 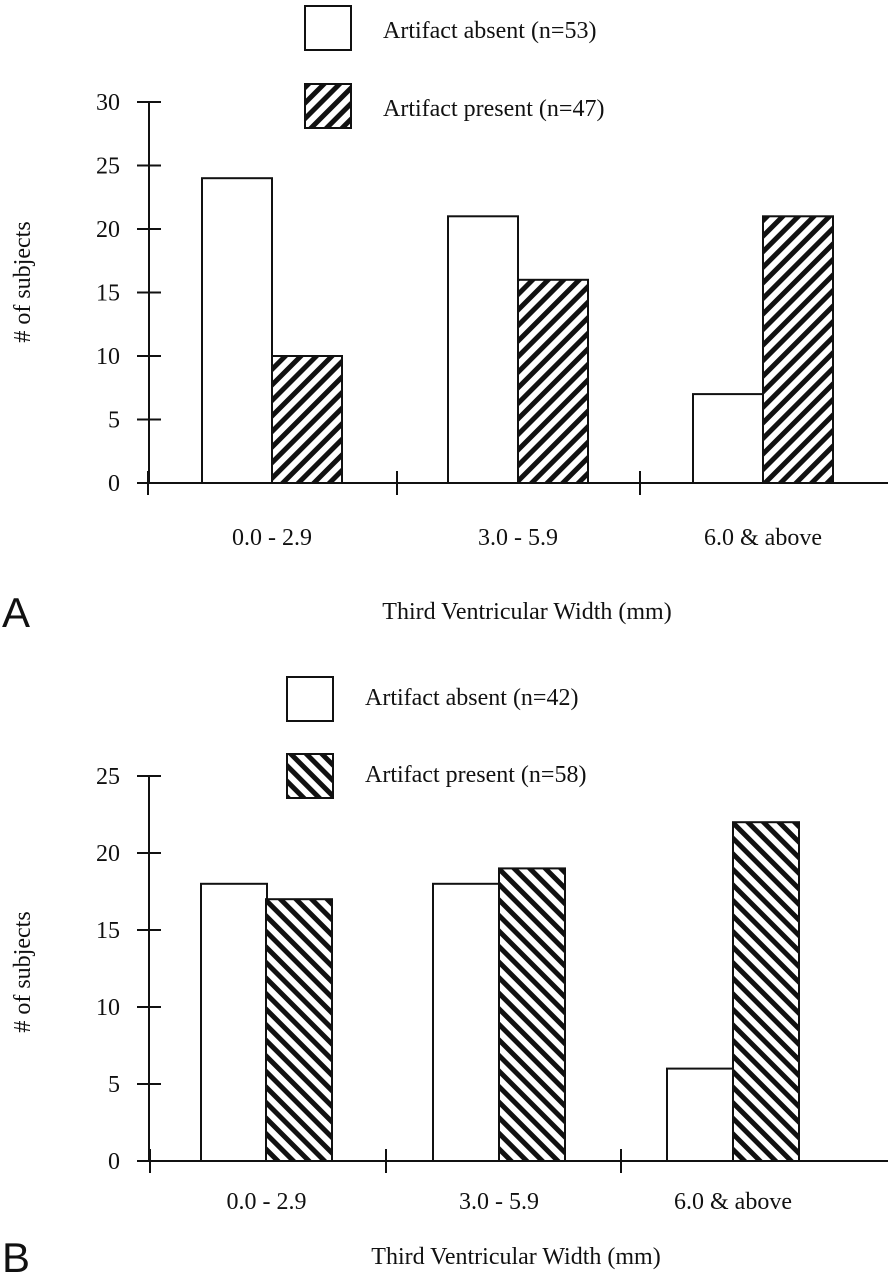 What do you see at coordinates (518, 538) in the screenshot?
I see `x-category-label-a: 3.0 - 5.9` at bounding box center [518, 538].